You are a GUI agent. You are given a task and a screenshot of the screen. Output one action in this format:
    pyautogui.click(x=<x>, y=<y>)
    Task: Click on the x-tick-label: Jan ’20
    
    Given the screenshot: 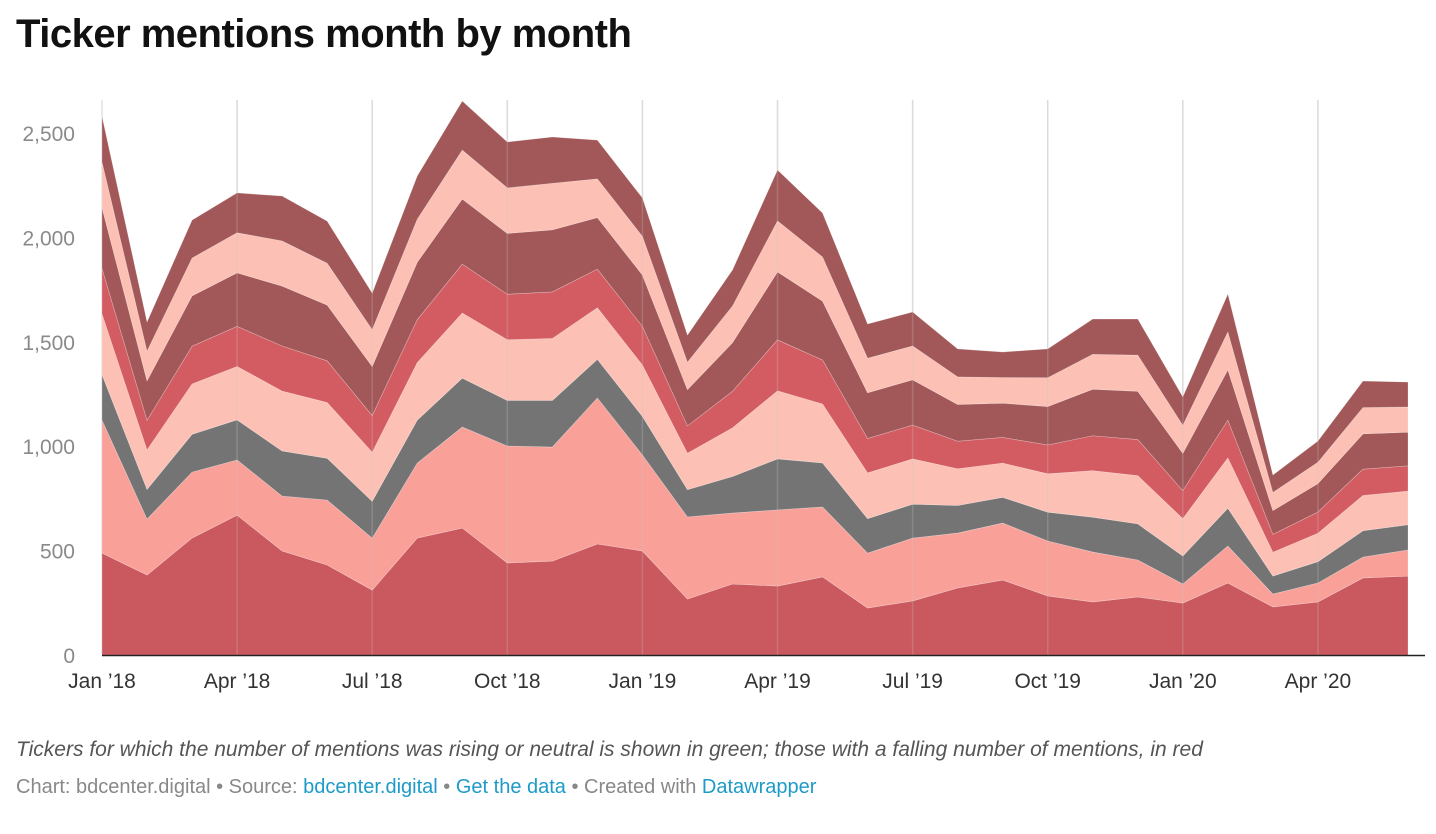 What is the action you would take?
    pyautogui.click(x=1183, y=681)
    